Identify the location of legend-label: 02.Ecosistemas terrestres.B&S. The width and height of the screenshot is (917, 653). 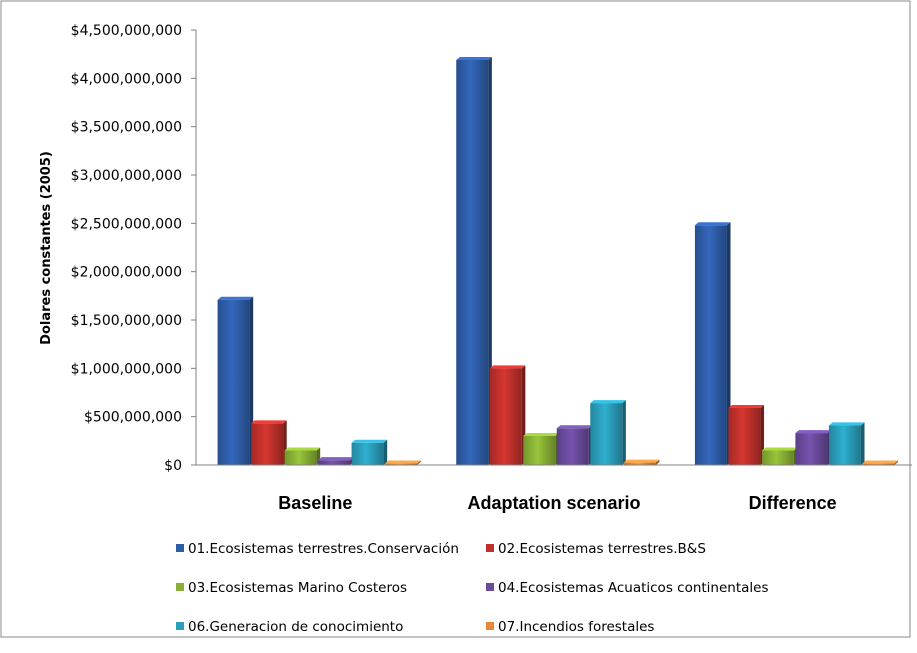
(602, 549).